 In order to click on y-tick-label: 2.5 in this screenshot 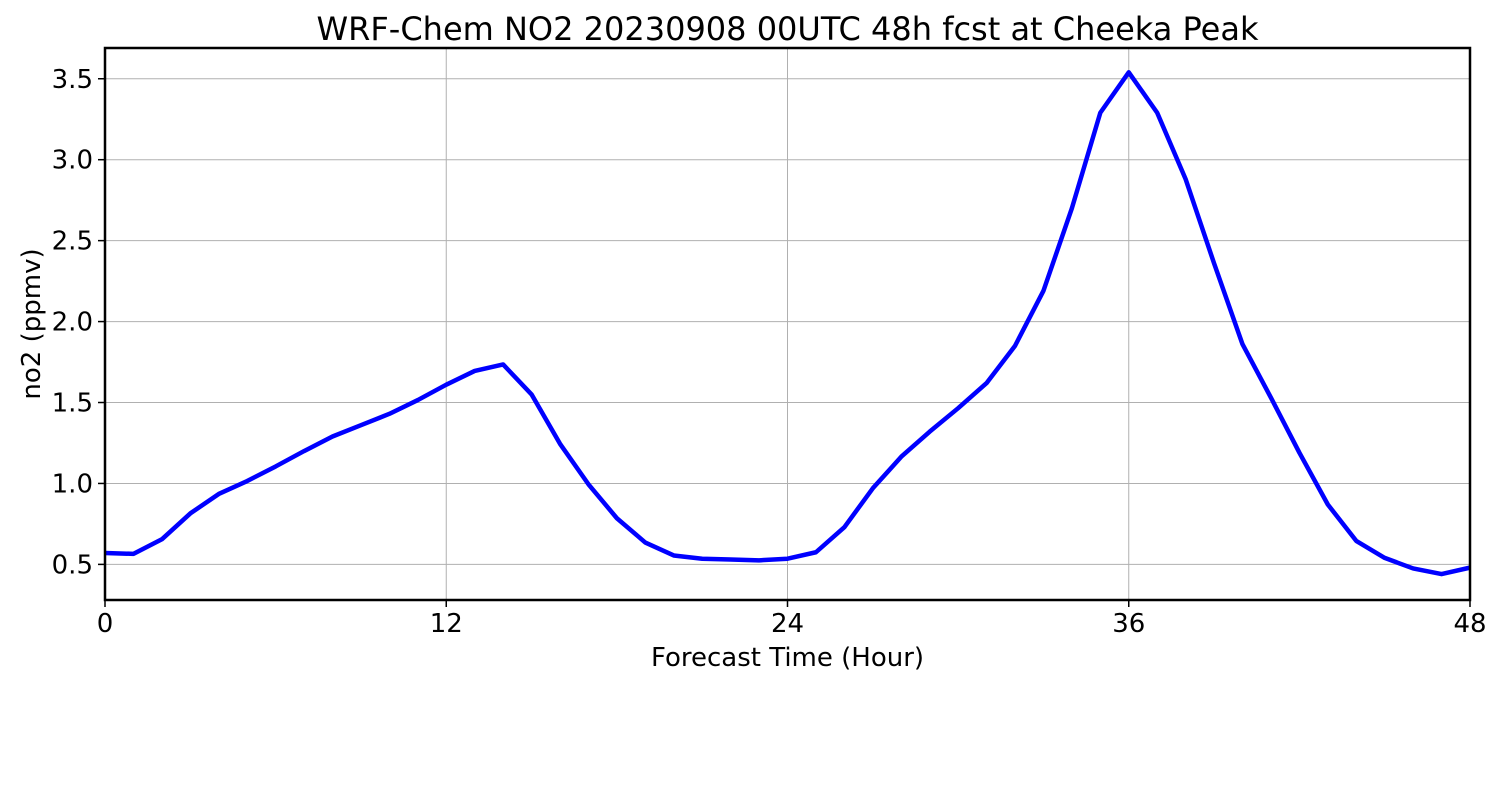, I will do `click(72, 242)`.